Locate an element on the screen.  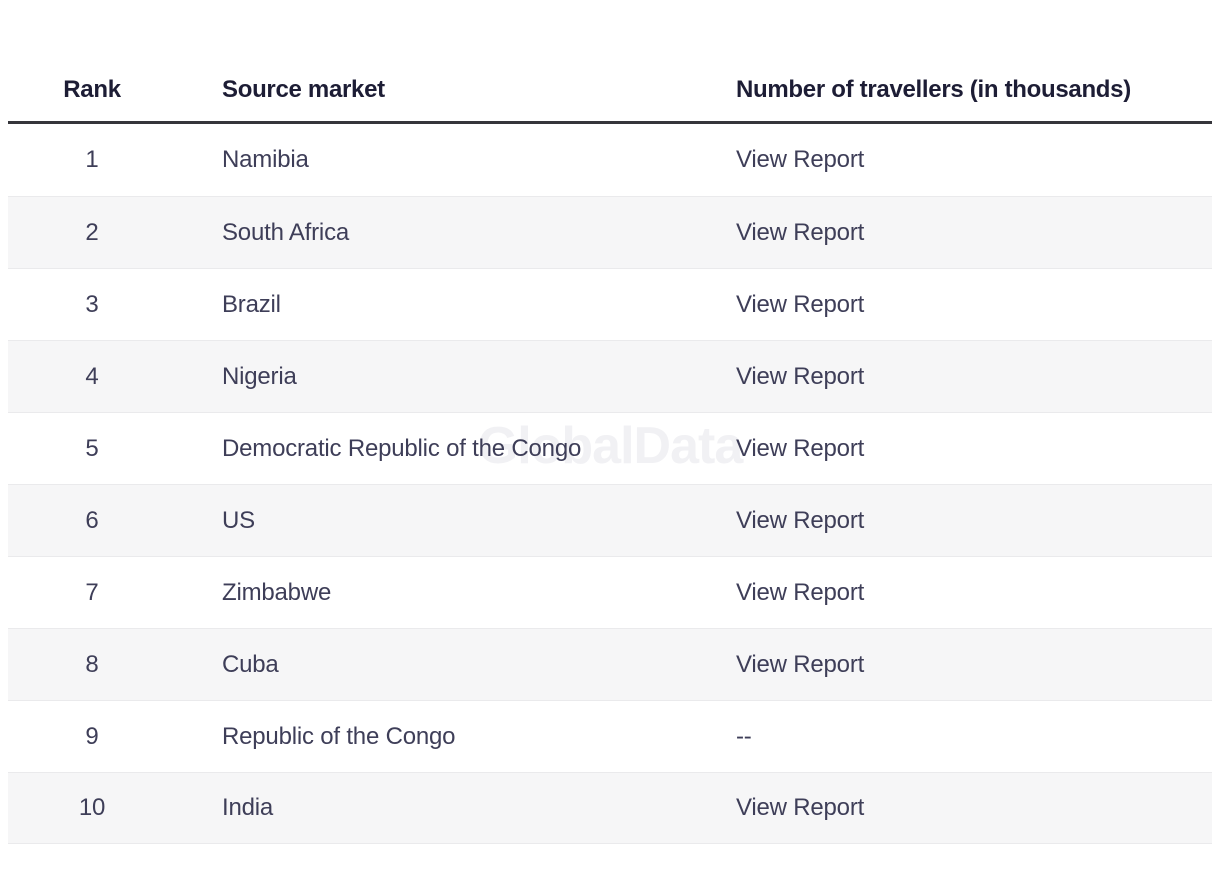
table-row: 3 Brazil View Report is located at coordinates (610, 304).